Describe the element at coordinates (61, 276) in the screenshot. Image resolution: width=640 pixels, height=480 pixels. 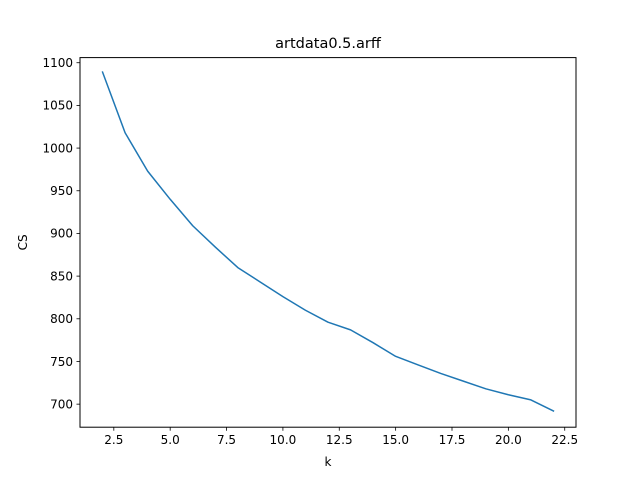
I see `y-tick-label: 850` at that location.